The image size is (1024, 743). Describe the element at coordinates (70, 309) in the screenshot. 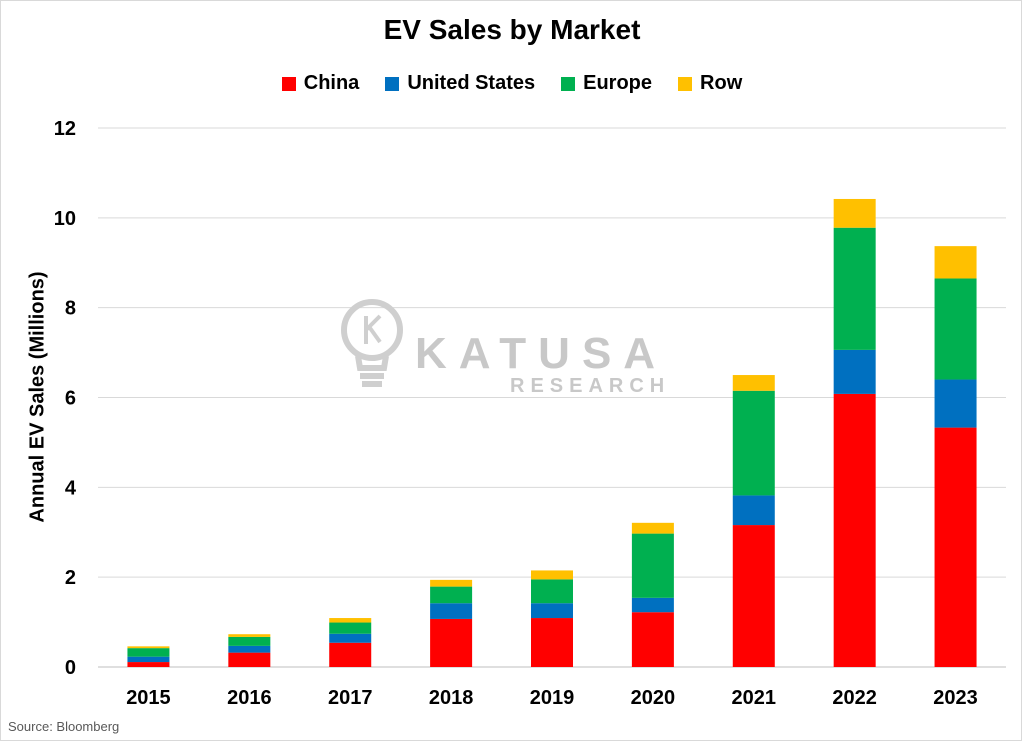

I see `y-tick-label: 8` at that location.